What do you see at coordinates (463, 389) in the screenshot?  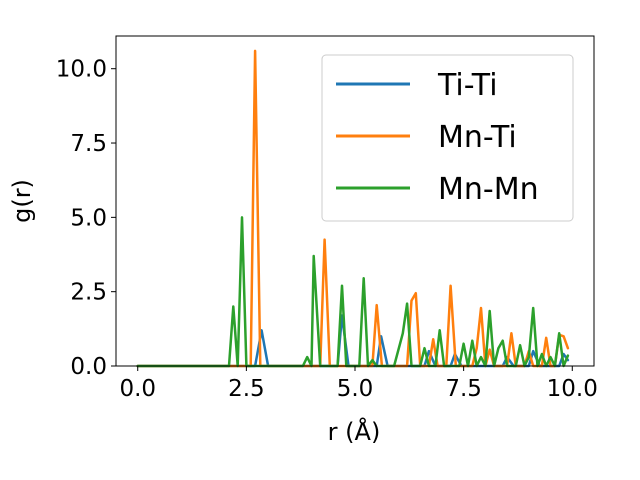 I see `x-tick-label: 7.5` at bounding box center [463, 389].